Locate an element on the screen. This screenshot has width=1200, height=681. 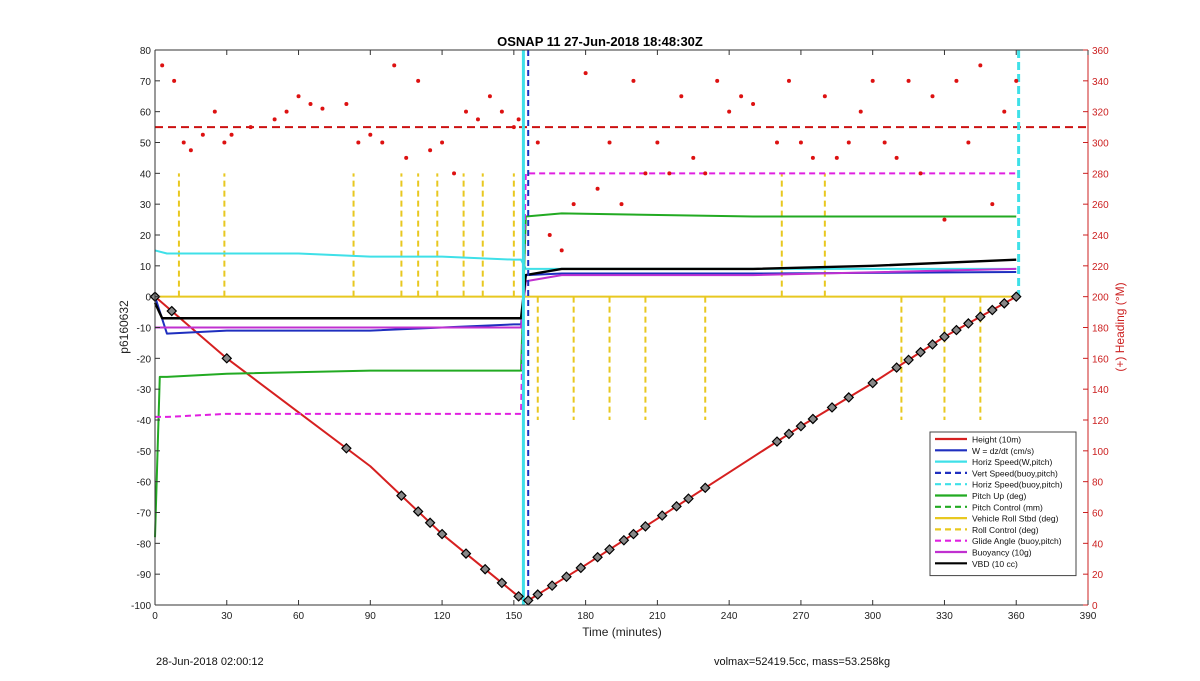
y-tick-label-left: -10 is located at coordinates (144, 329).